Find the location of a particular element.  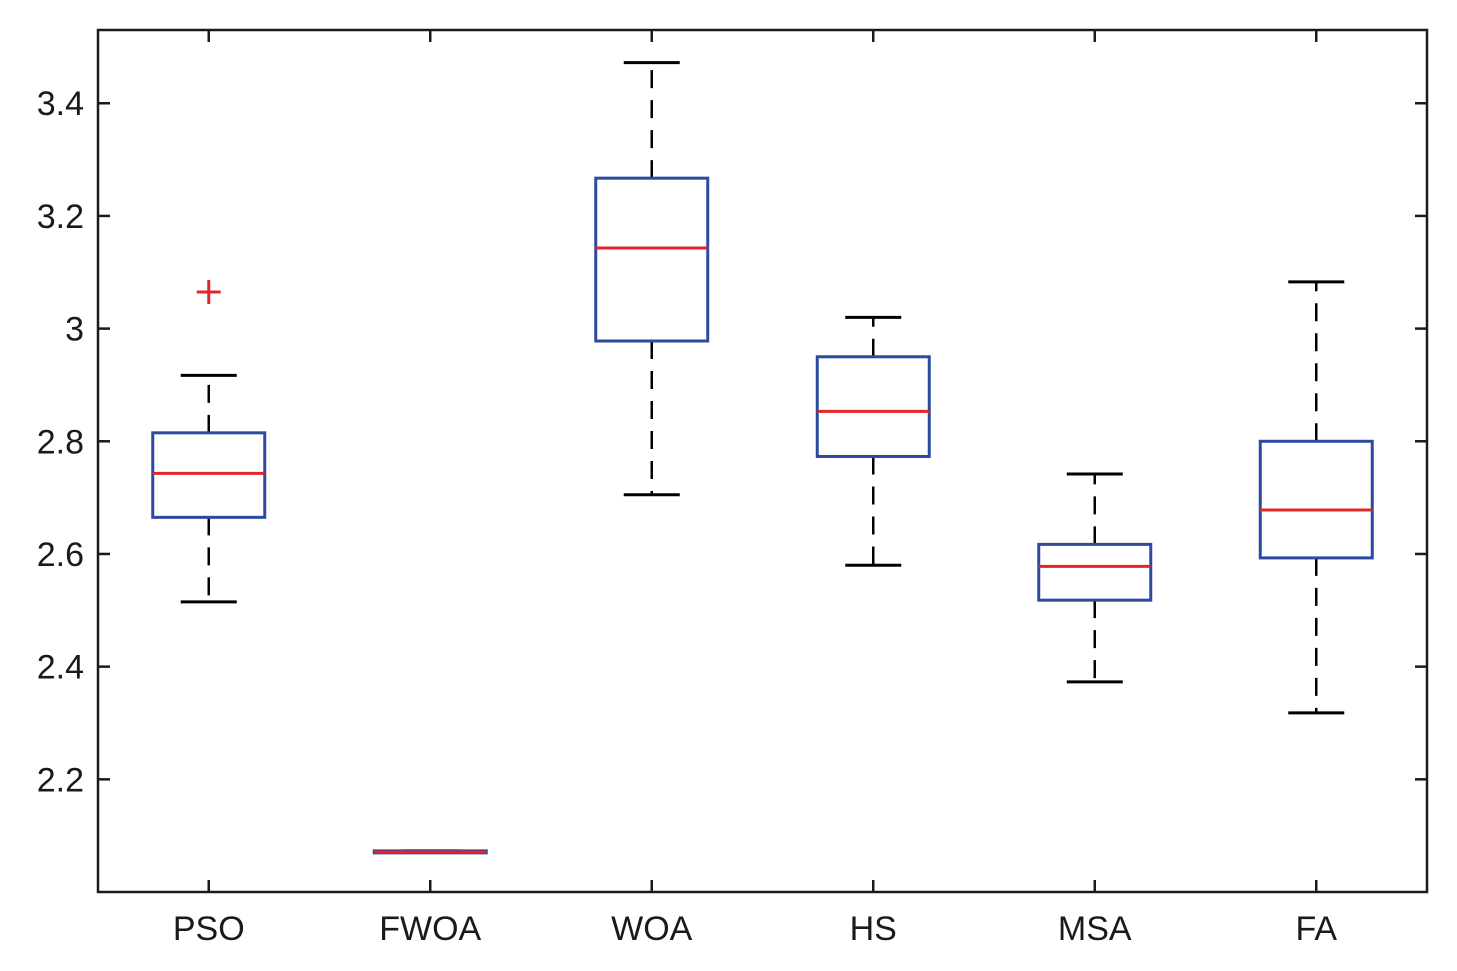

y-tick-label: 2.4 is located at coordinates (60, 668).